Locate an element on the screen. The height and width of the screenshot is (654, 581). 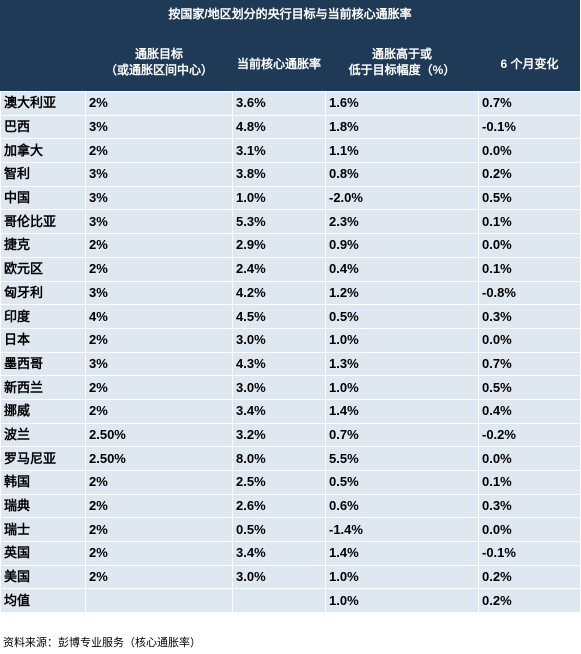
country-cell: 韩国 is located at coordinates (43, 482).